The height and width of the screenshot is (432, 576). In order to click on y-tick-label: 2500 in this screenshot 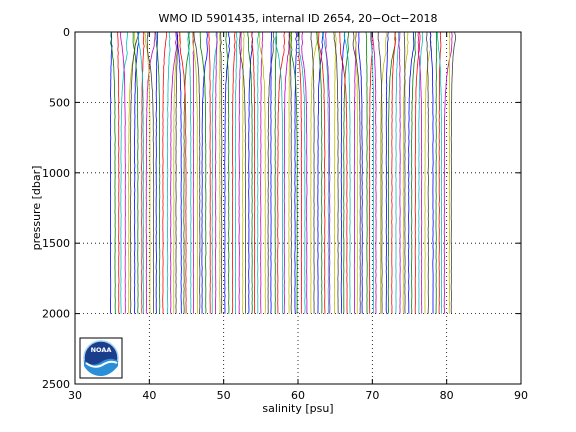, I will do `click(56, 384)`.